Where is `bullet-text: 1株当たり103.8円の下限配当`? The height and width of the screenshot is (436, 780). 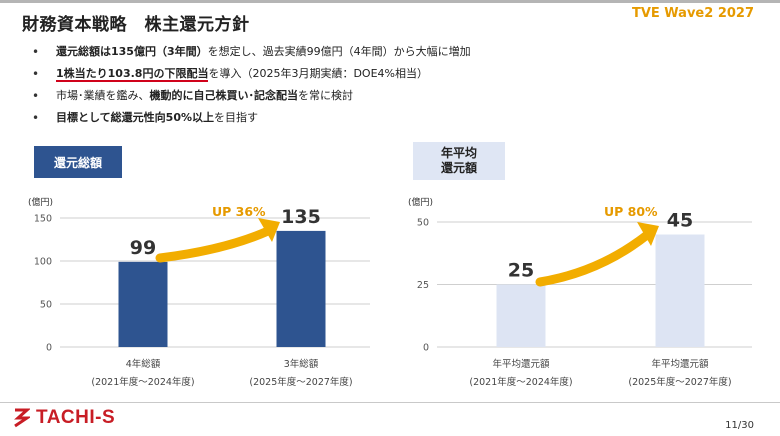 bullet-text: 1株当たり103.8円の下限配当 is located at coordinates (132, 74).